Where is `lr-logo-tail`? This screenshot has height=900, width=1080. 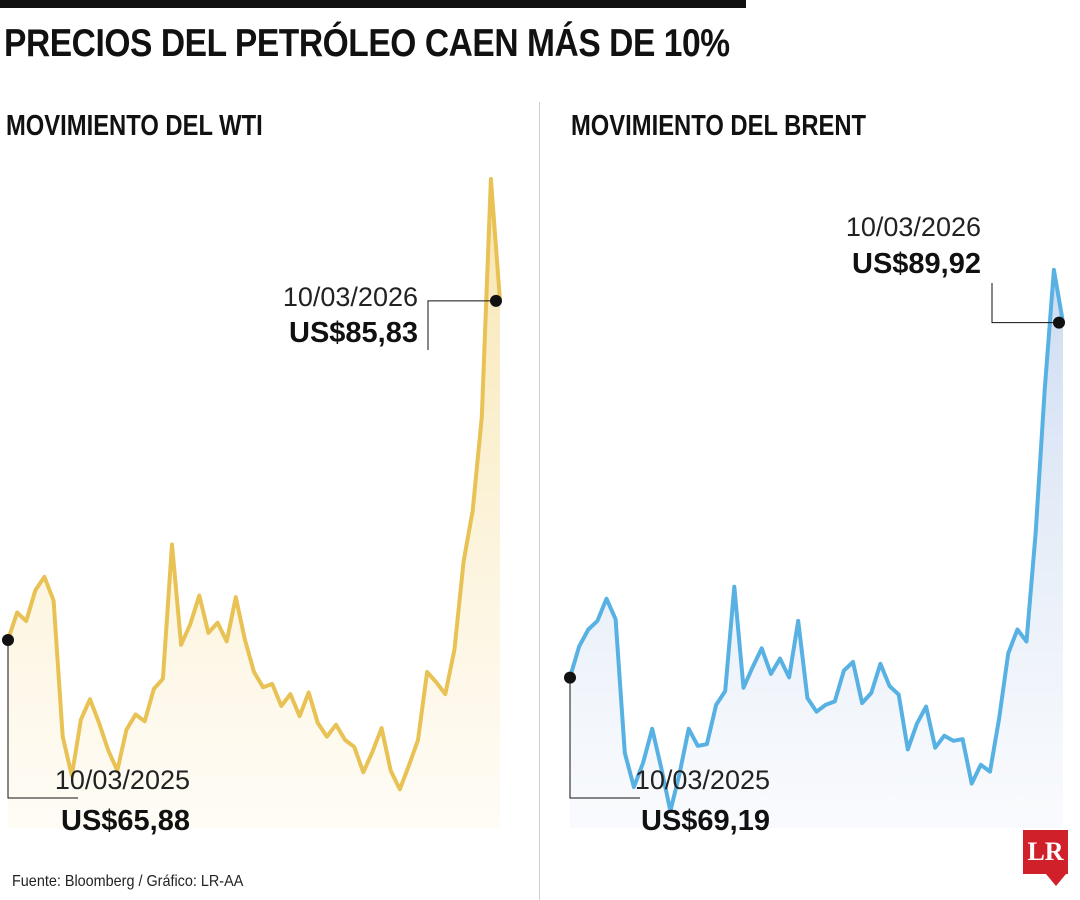
lr-logo-tail is located at coordinates (1056, 880).